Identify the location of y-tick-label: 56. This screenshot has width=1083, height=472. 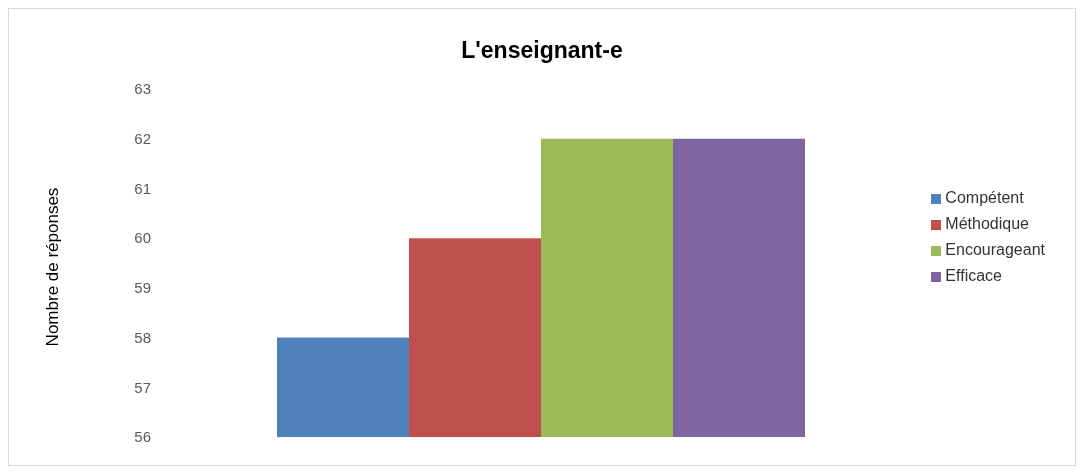
(142, 437).